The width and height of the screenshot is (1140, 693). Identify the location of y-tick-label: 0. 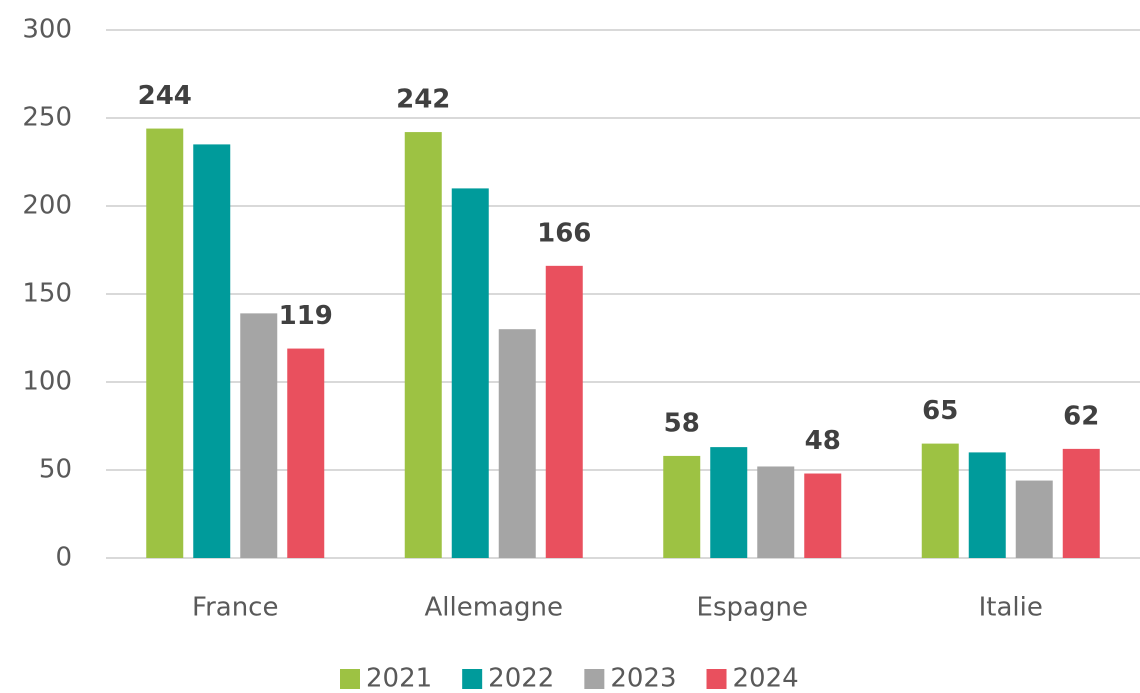
(63, 558).